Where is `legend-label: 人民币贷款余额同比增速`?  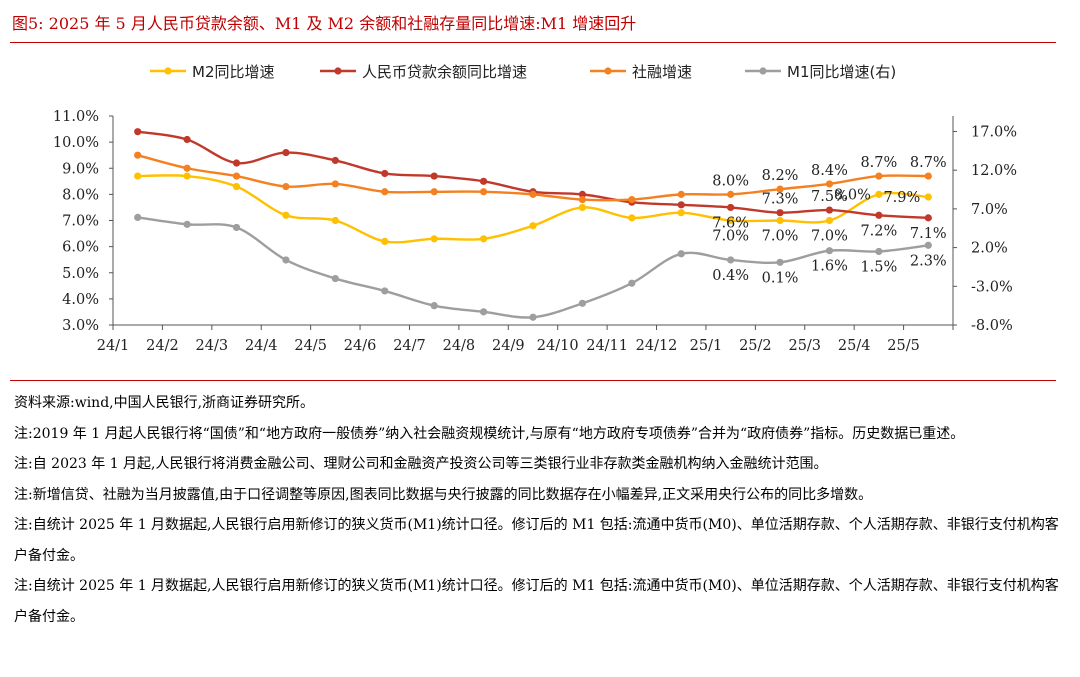 legend-label: 人民币贷款余额同比增速 is located at coordinates (444, 72).